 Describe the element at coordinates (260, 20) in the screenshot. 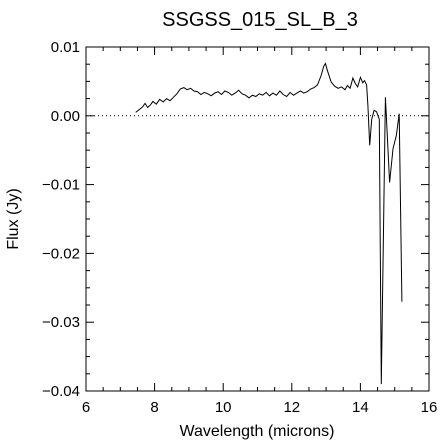

I see `chart-title: SSGSS_015_SL_B_3` at that location.